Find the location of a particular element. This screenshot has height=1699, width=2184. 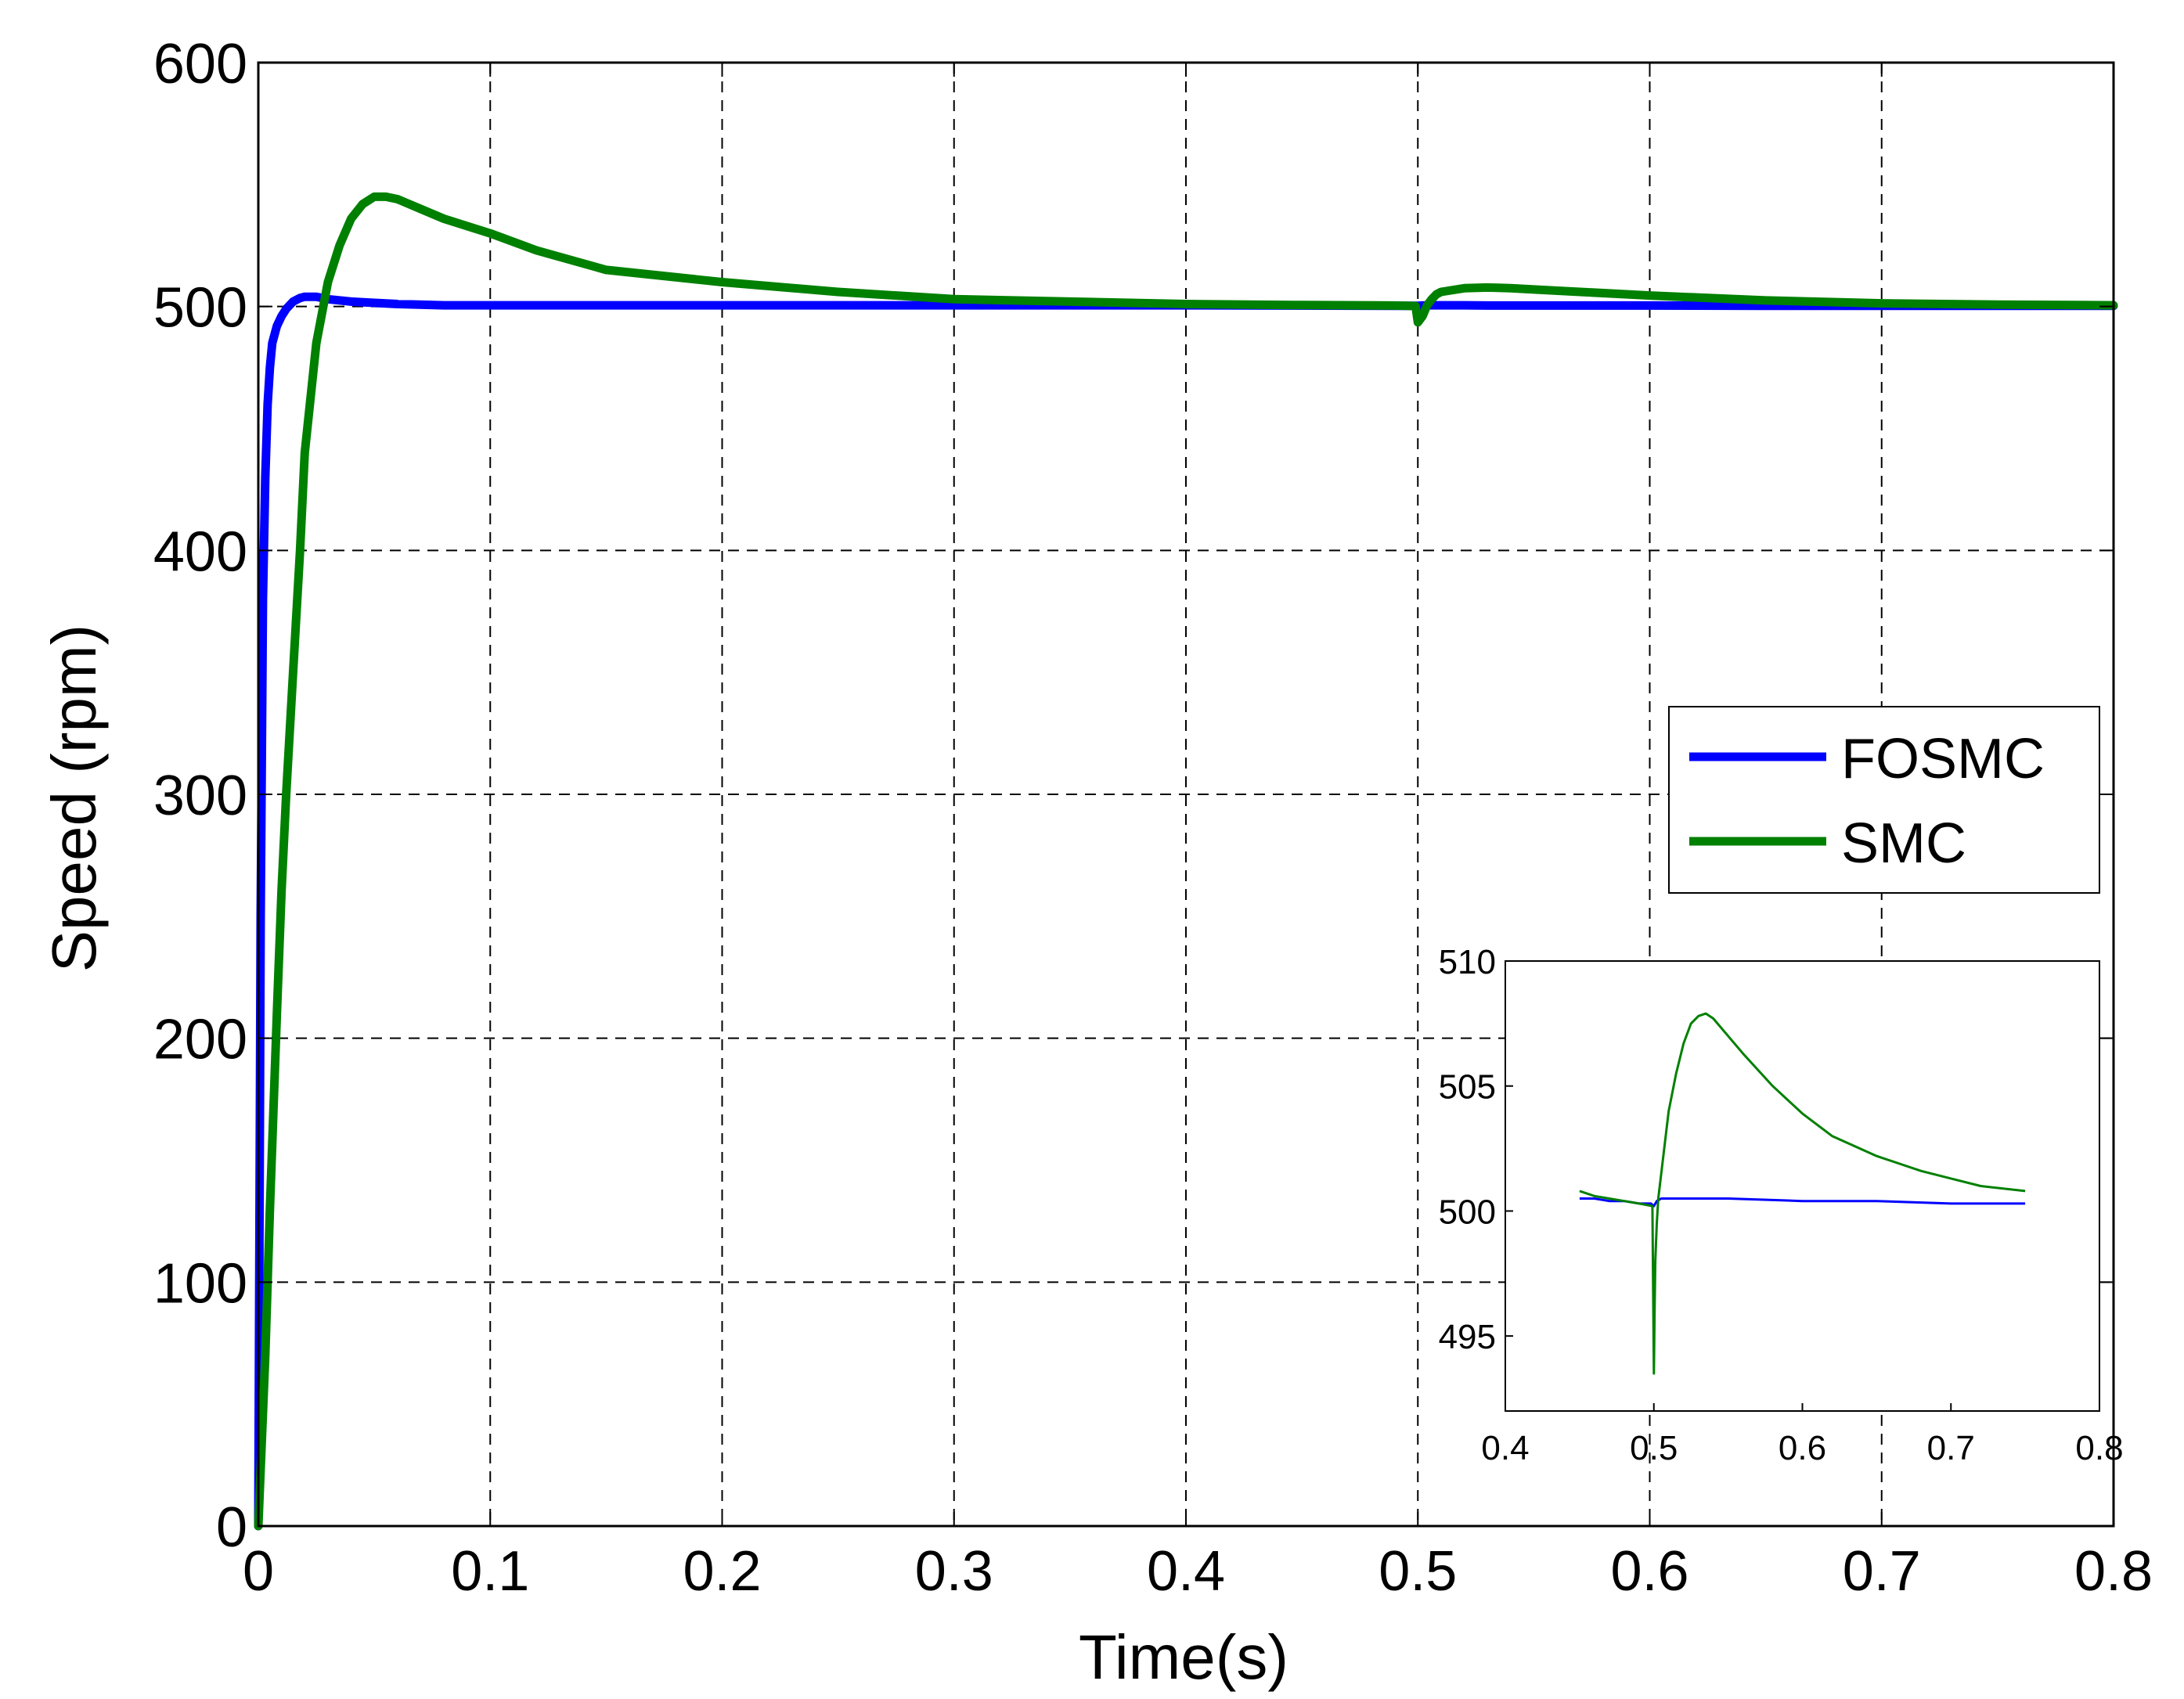

x-tick-label-0-7: 0.7 is located at coordinates (1882, 1571).